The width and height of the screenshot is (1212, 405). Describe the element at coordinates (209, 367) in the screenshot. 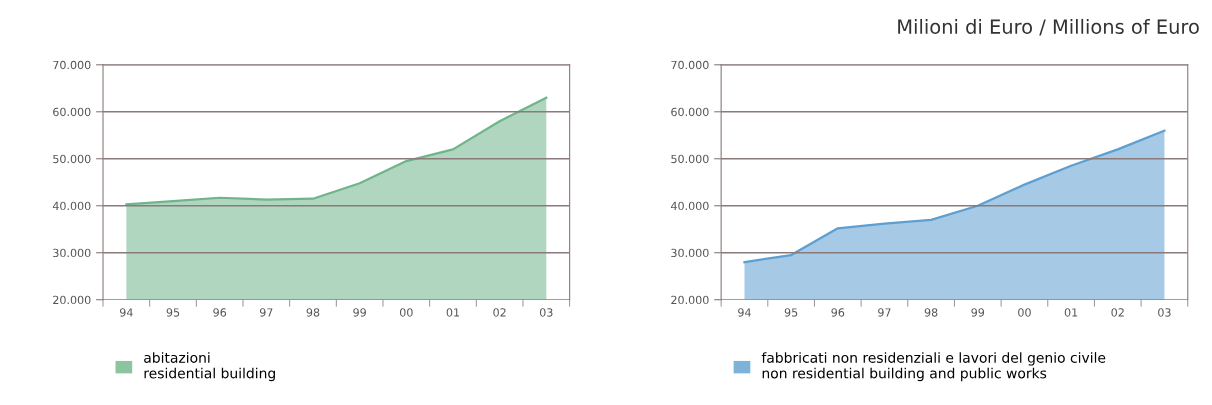

I see `legend-label: abitazioni residential building` at that location.